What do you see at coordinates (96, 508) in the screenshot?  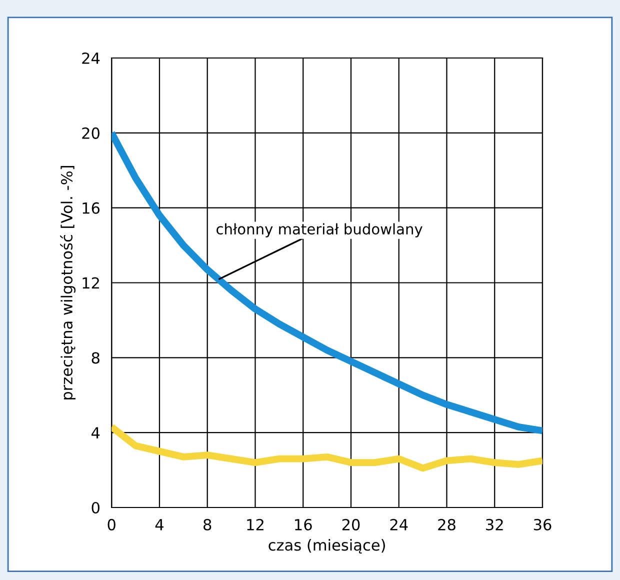 I see `y-tick-label: 0` at bounding box center [96, 508].